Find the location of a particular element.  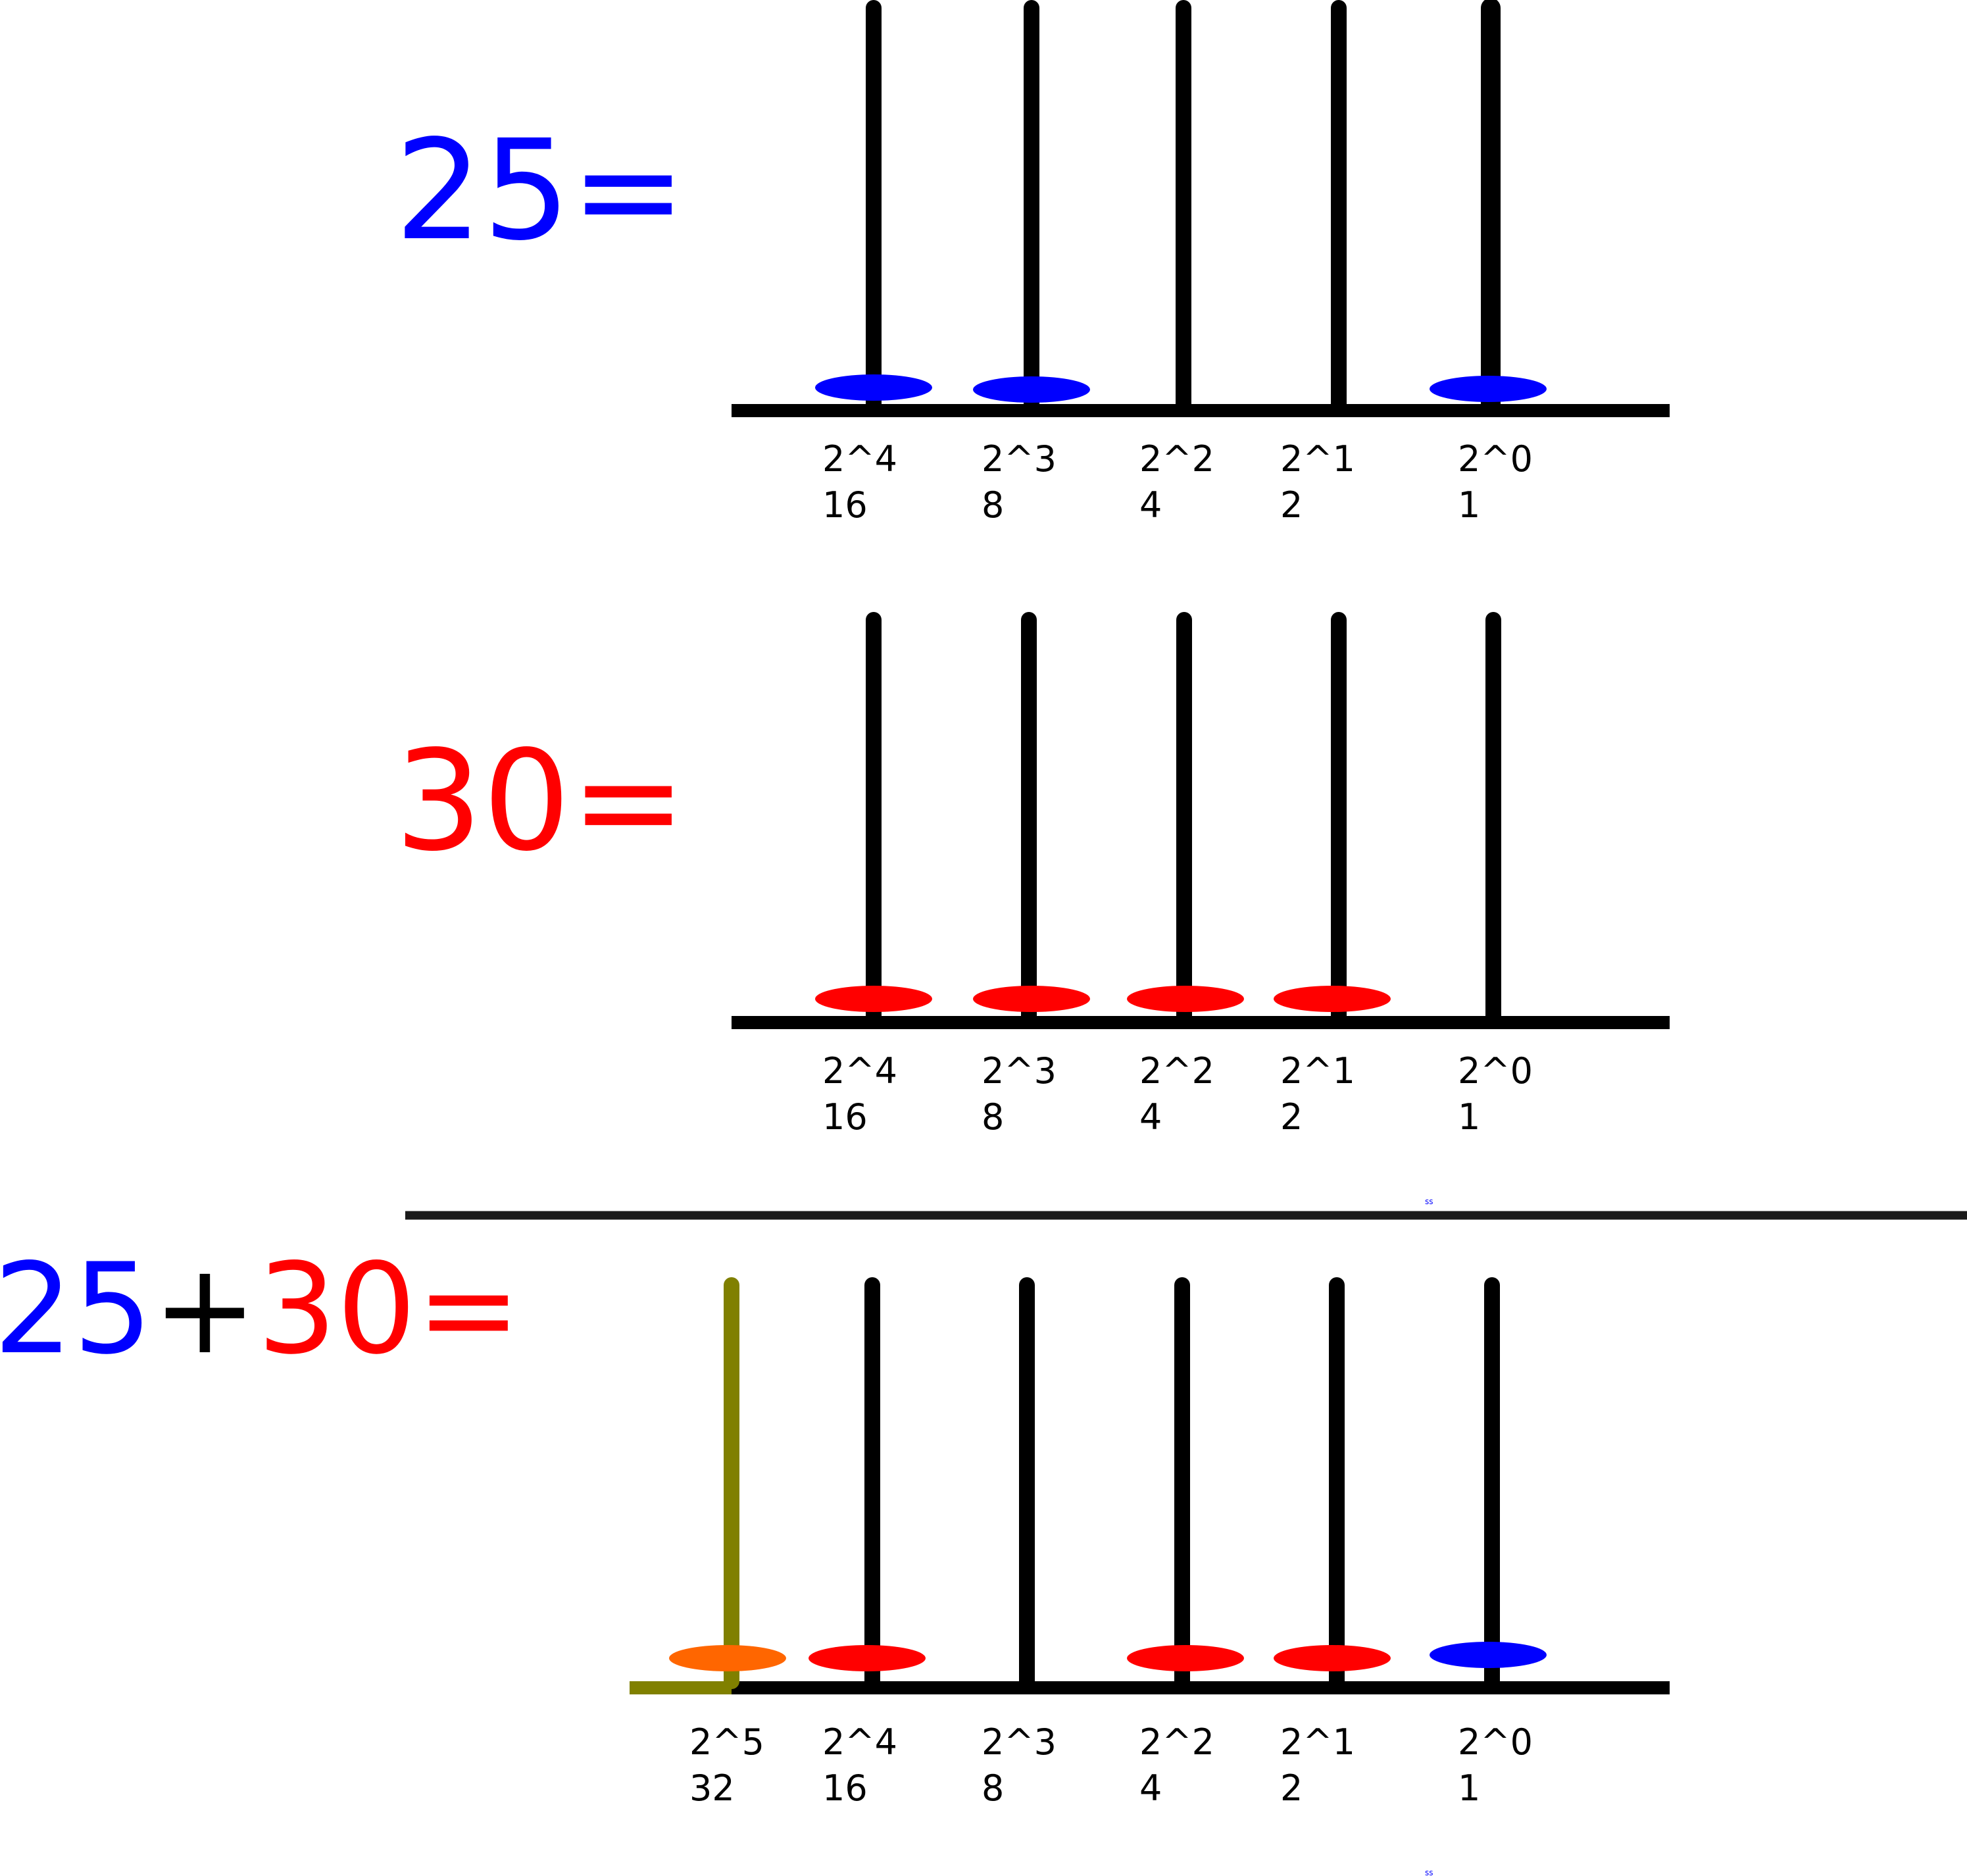

equation-value: 25 is located at coordinates (482, 191).